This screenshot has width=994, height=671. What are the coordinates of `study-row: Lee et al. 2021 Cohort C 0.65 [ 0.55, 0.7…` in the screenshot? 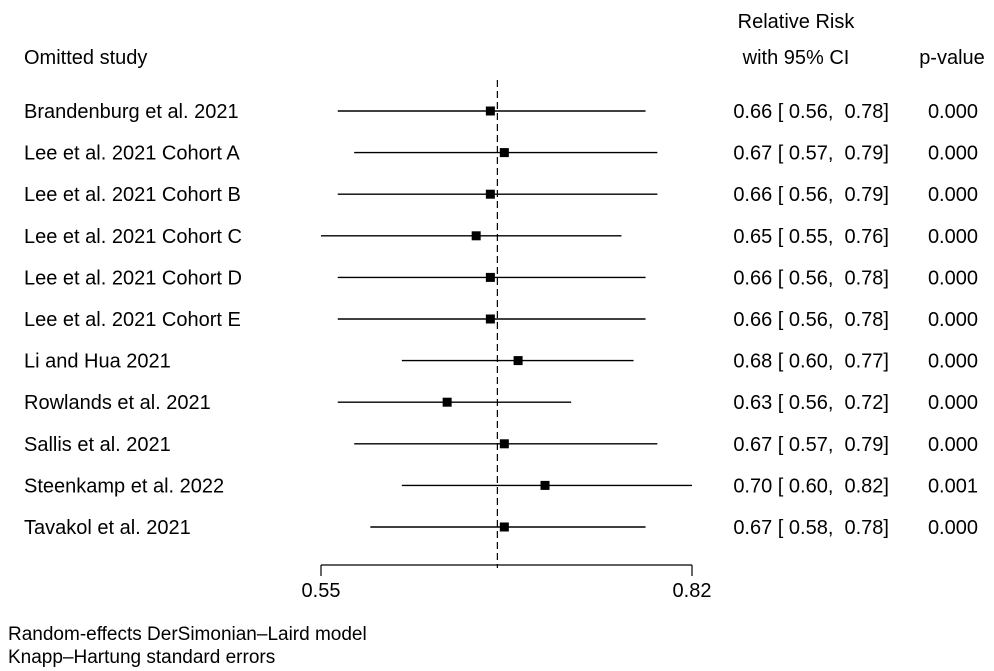 It's located at (501, 237).